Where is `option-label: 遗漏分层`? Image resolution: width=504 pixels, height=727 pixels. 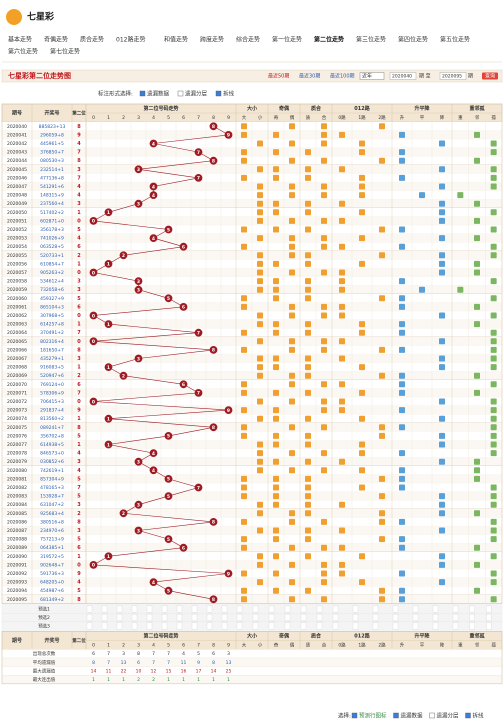
option-label: 遗漏分层 is located at coordinates (196, 94).